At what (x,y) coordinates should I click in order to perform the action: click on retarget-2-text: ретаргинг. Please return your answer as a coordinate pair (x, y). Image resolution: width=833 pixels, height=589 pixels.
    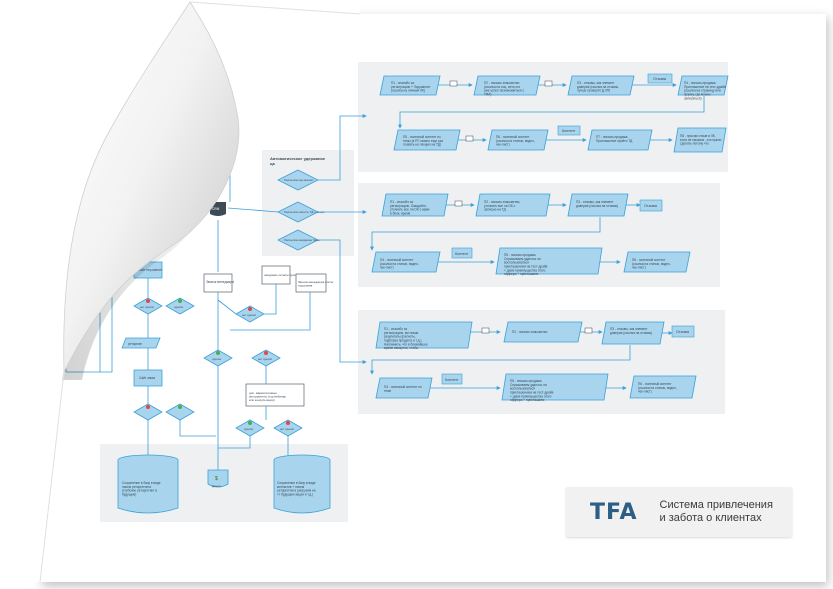
    Looking at the image, I should click on (135, 344).